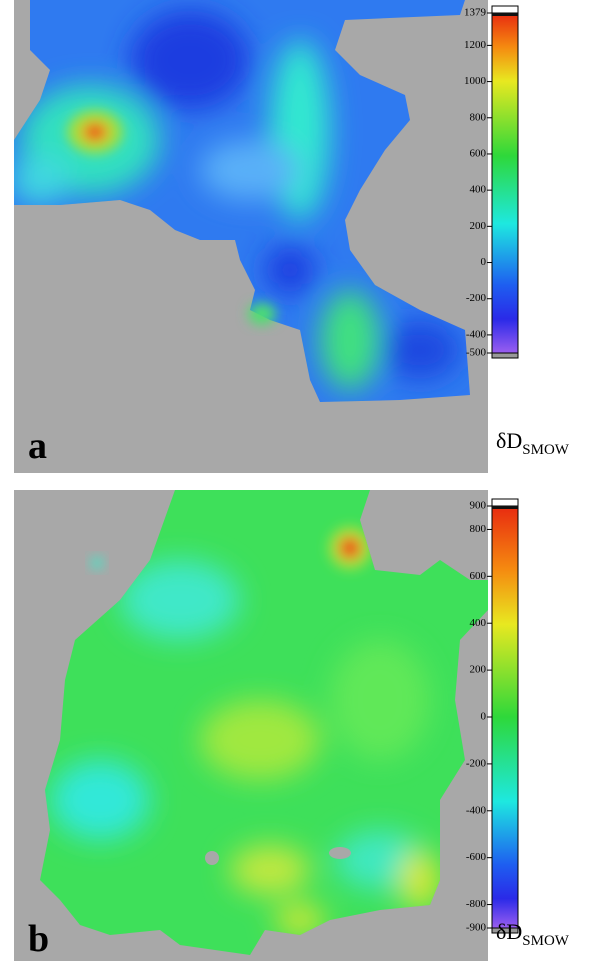 The height and width of the screenshot is (961, 596). I want to click on tick-label: -500, so click(476, 353).